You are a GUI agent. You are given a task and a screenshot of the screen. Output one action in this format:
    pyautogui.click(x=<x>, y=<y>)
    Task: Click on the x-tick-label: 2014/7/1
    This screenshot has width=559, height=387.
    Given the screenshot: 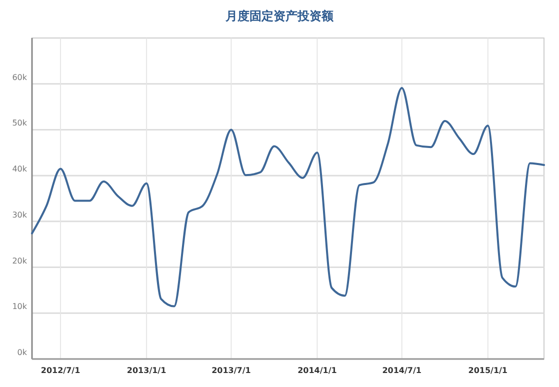 What is the action you would take?
    pyautogui.click(x=402, y=370)
    